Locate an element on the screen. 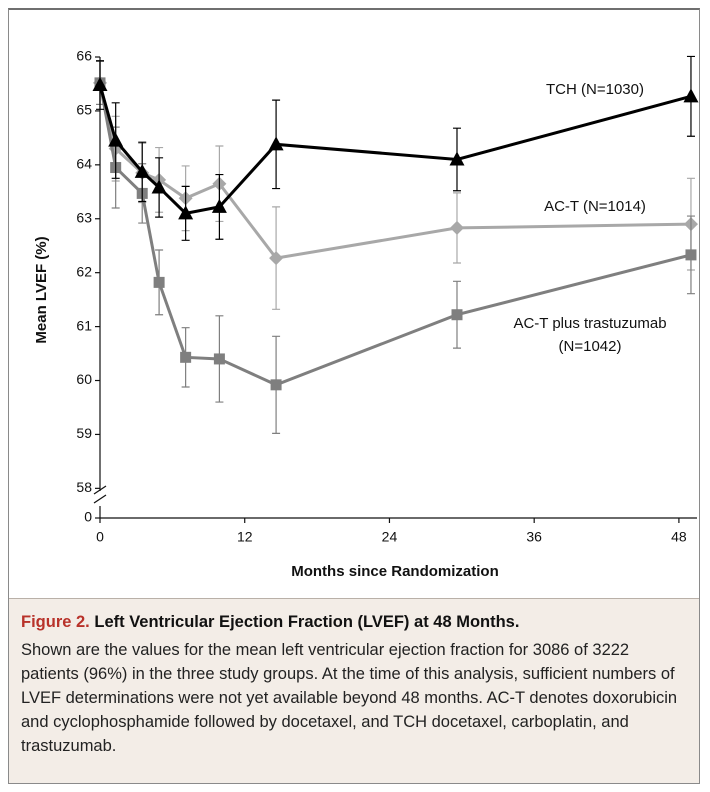 This screenshot has width=710, height=792. x-tick-label: 48 is located at coordinates (679, 537).